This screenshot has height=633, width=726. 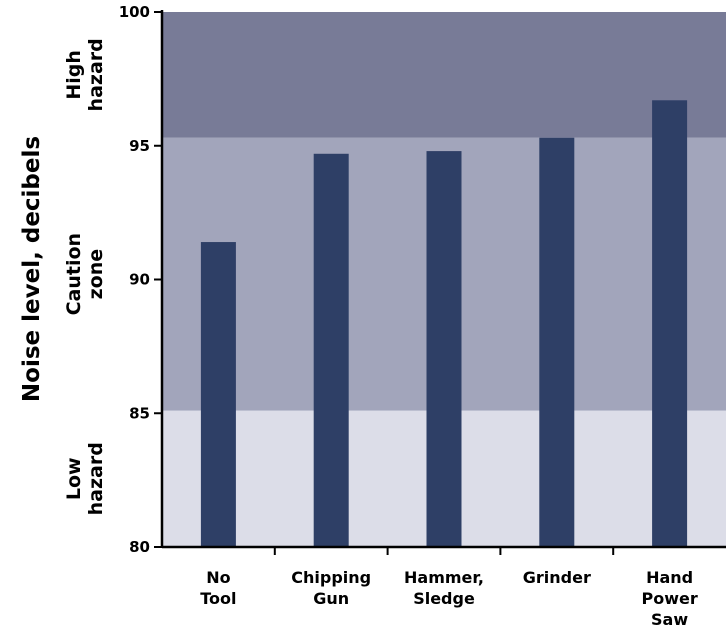 I want to click on zone-label-2: Highhazard, so click(x=85, y=74).